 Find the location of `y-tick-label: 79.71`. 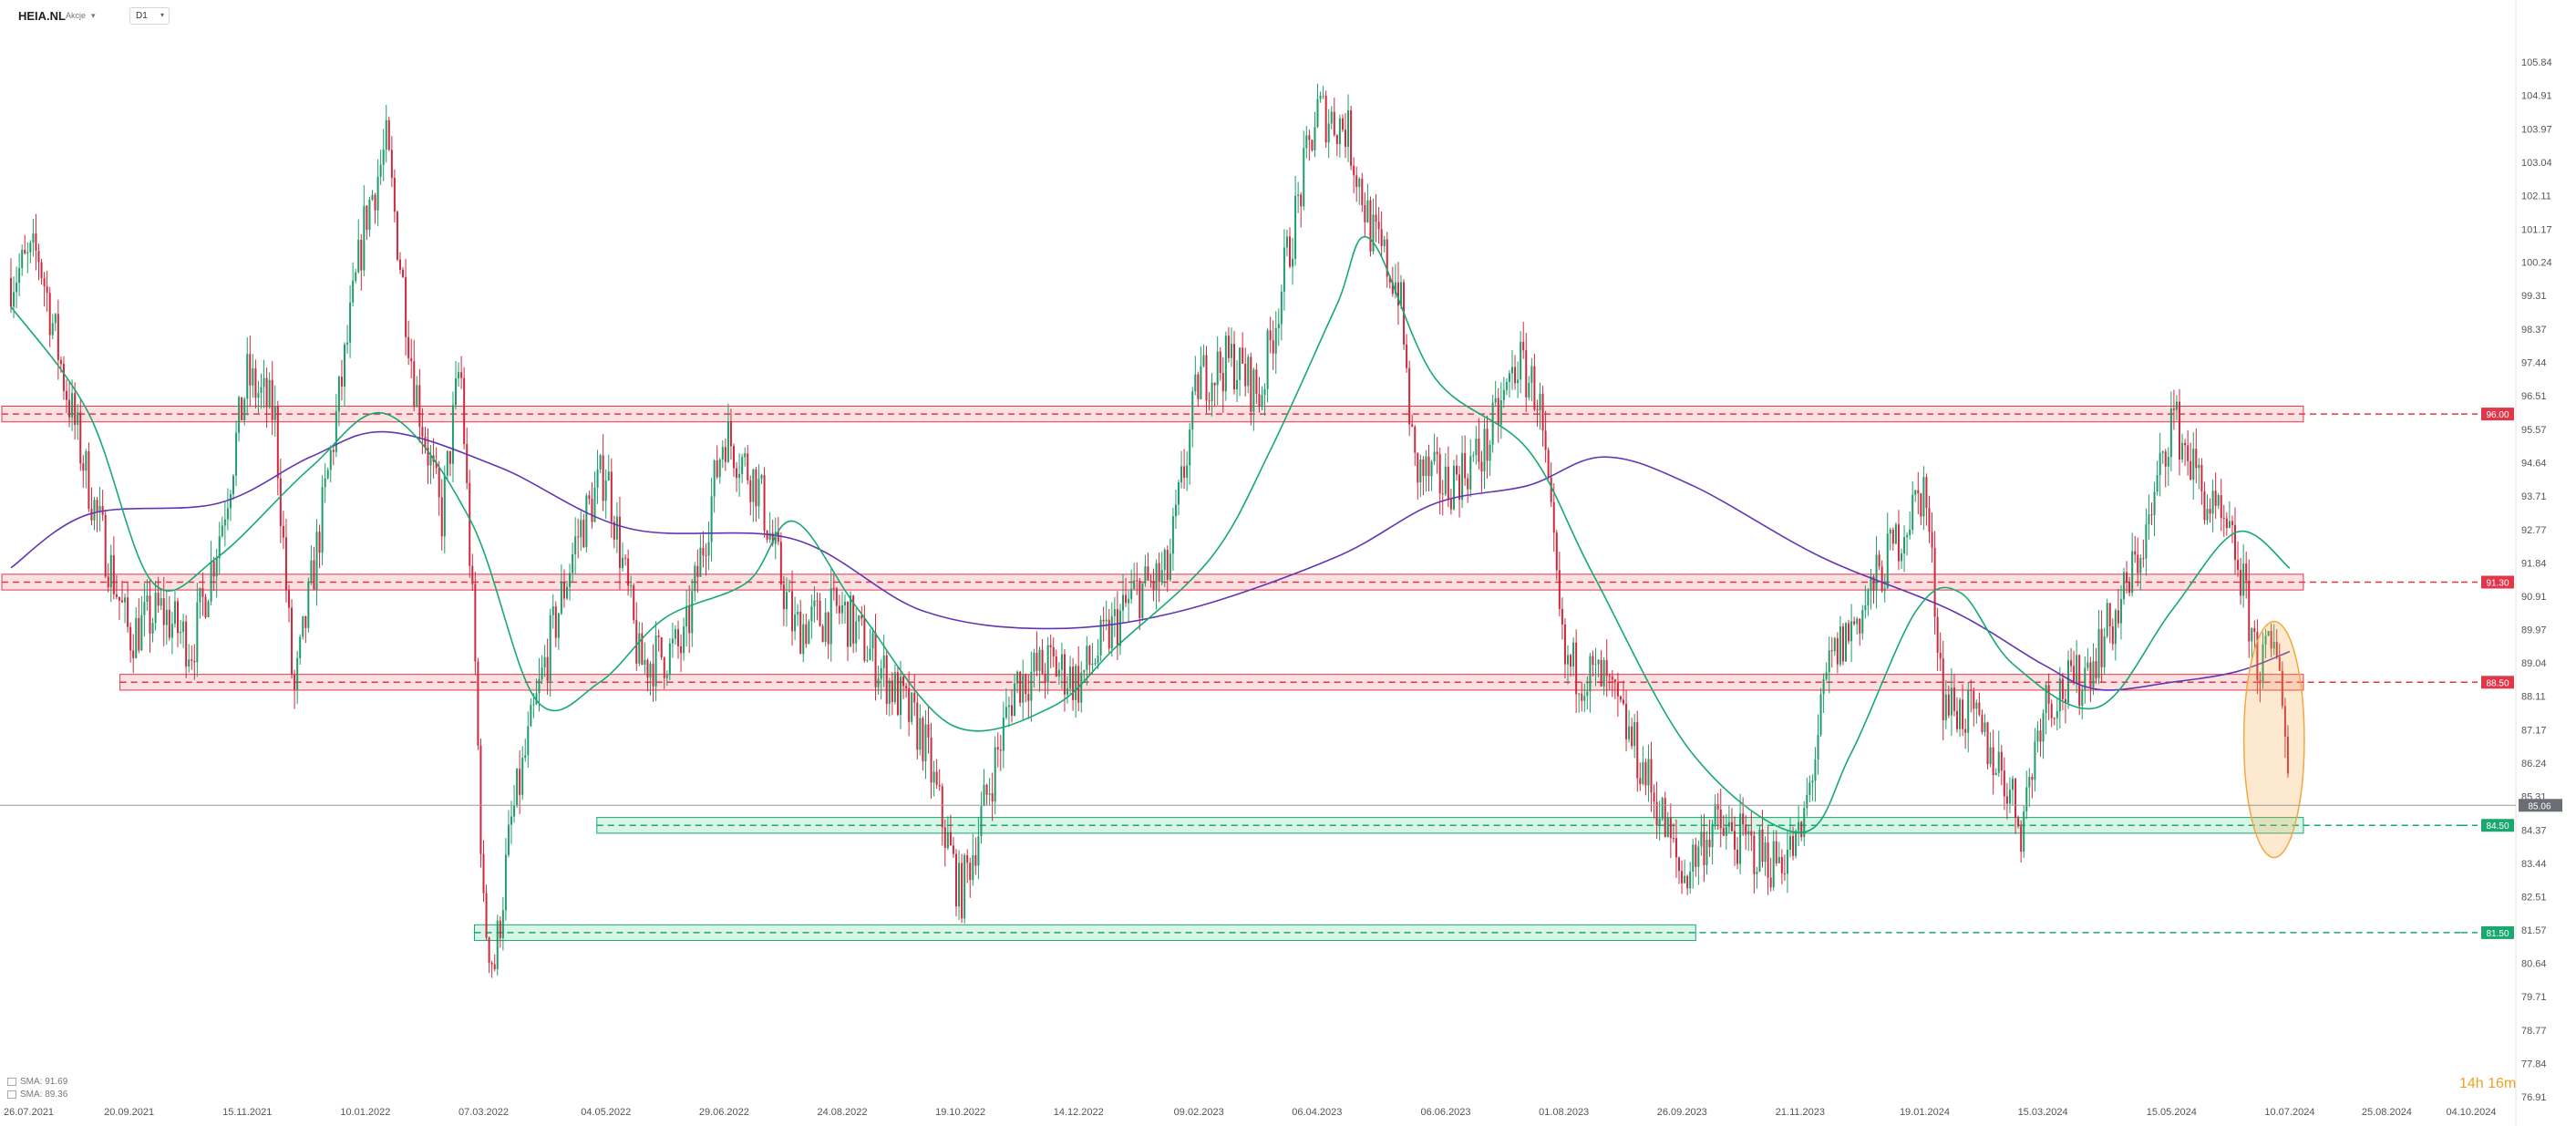

y-tick-label: 79.71 is located at coordinates (2534, 998).